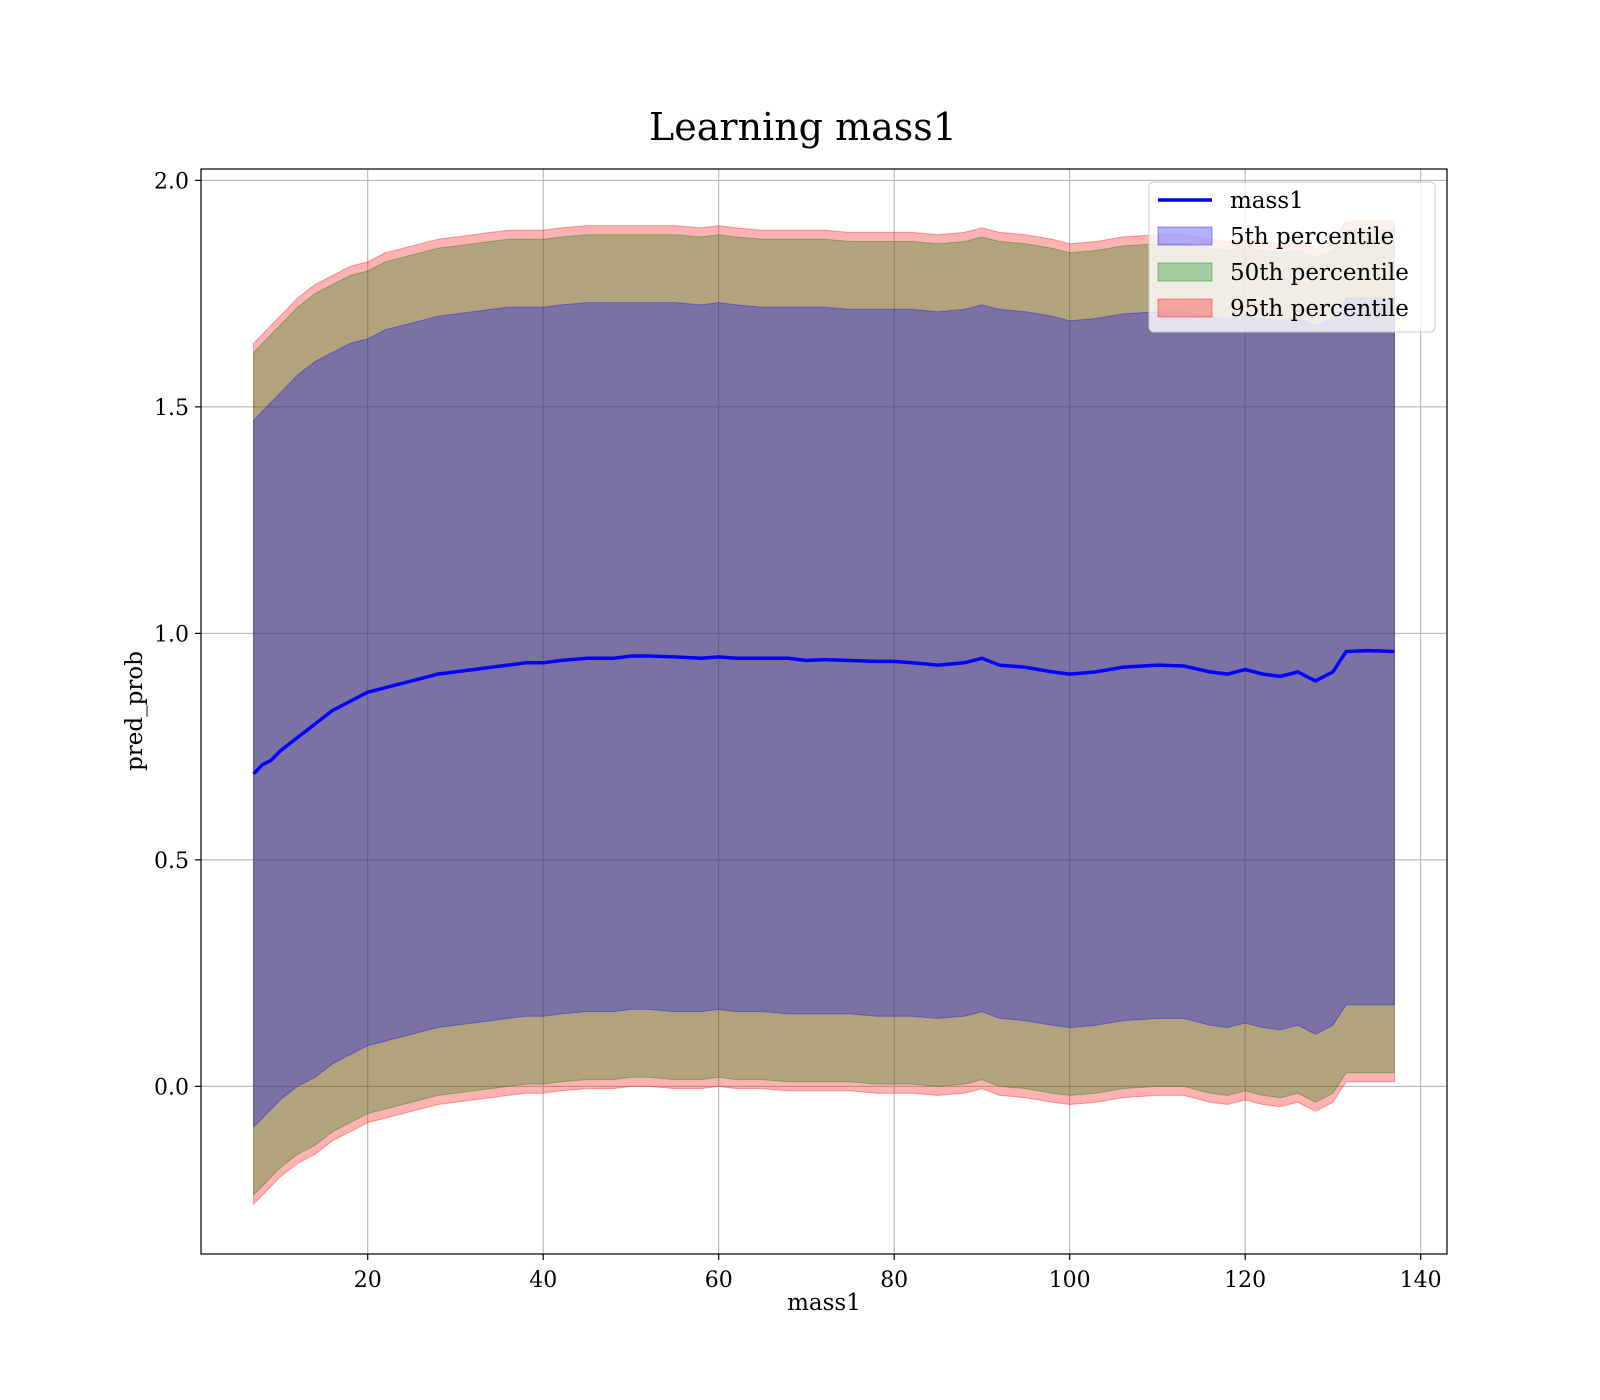 The width and height of the screenshot is (1600, 1400). Describe the element at coordinates (171, 181) in the screenshot. I see `y-tick-label: 2.0` at that location.